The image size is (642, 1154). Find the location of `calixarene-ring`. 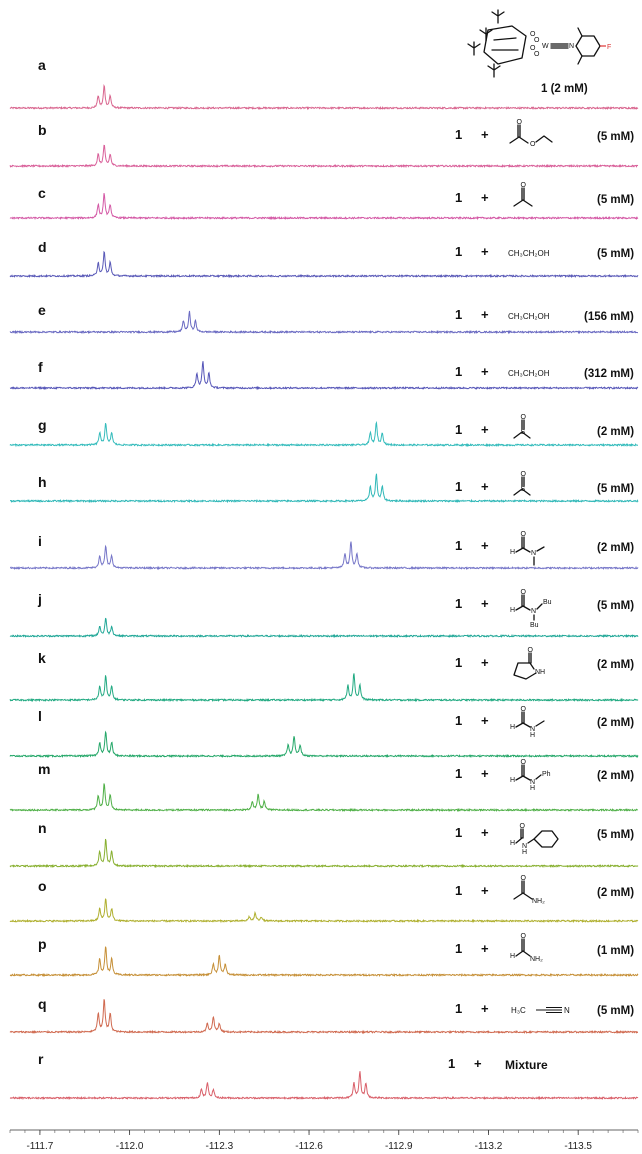

calixarene-ring is located at coordinates (505, 45).